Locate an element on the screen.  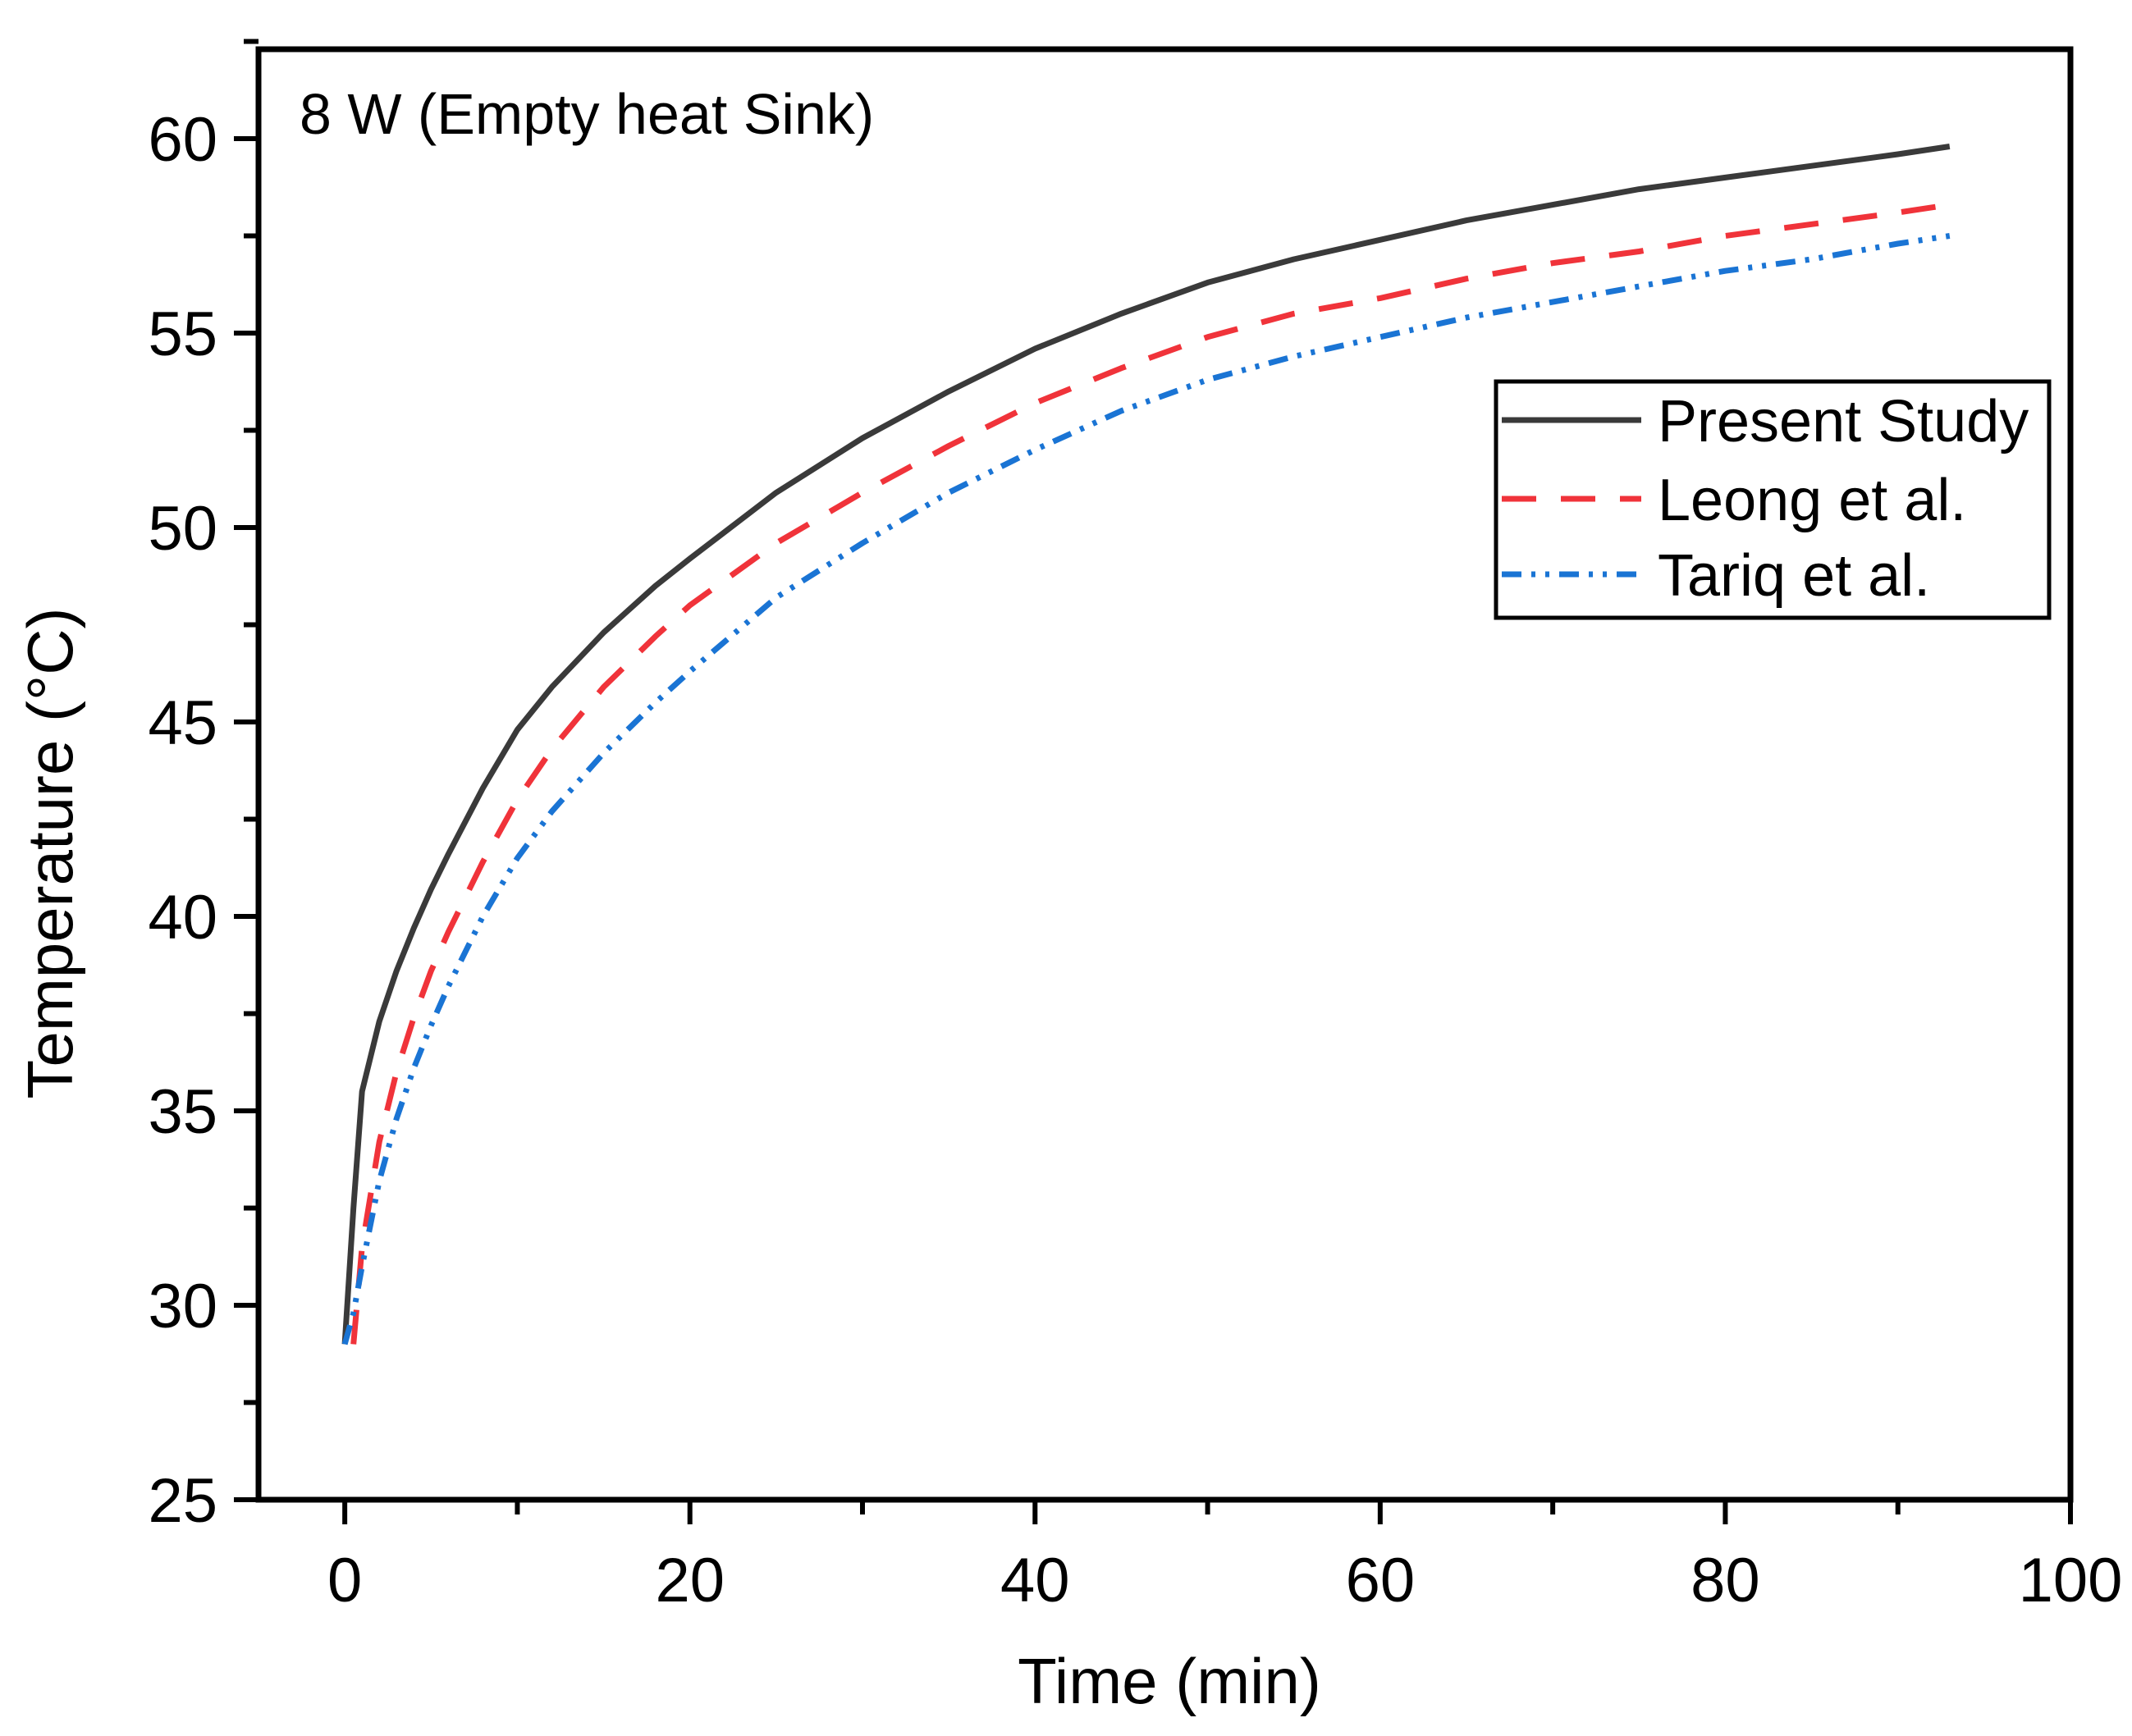
chart-annotation: 8 W (Empty heat Sink) is located at coordinates (587, 114).